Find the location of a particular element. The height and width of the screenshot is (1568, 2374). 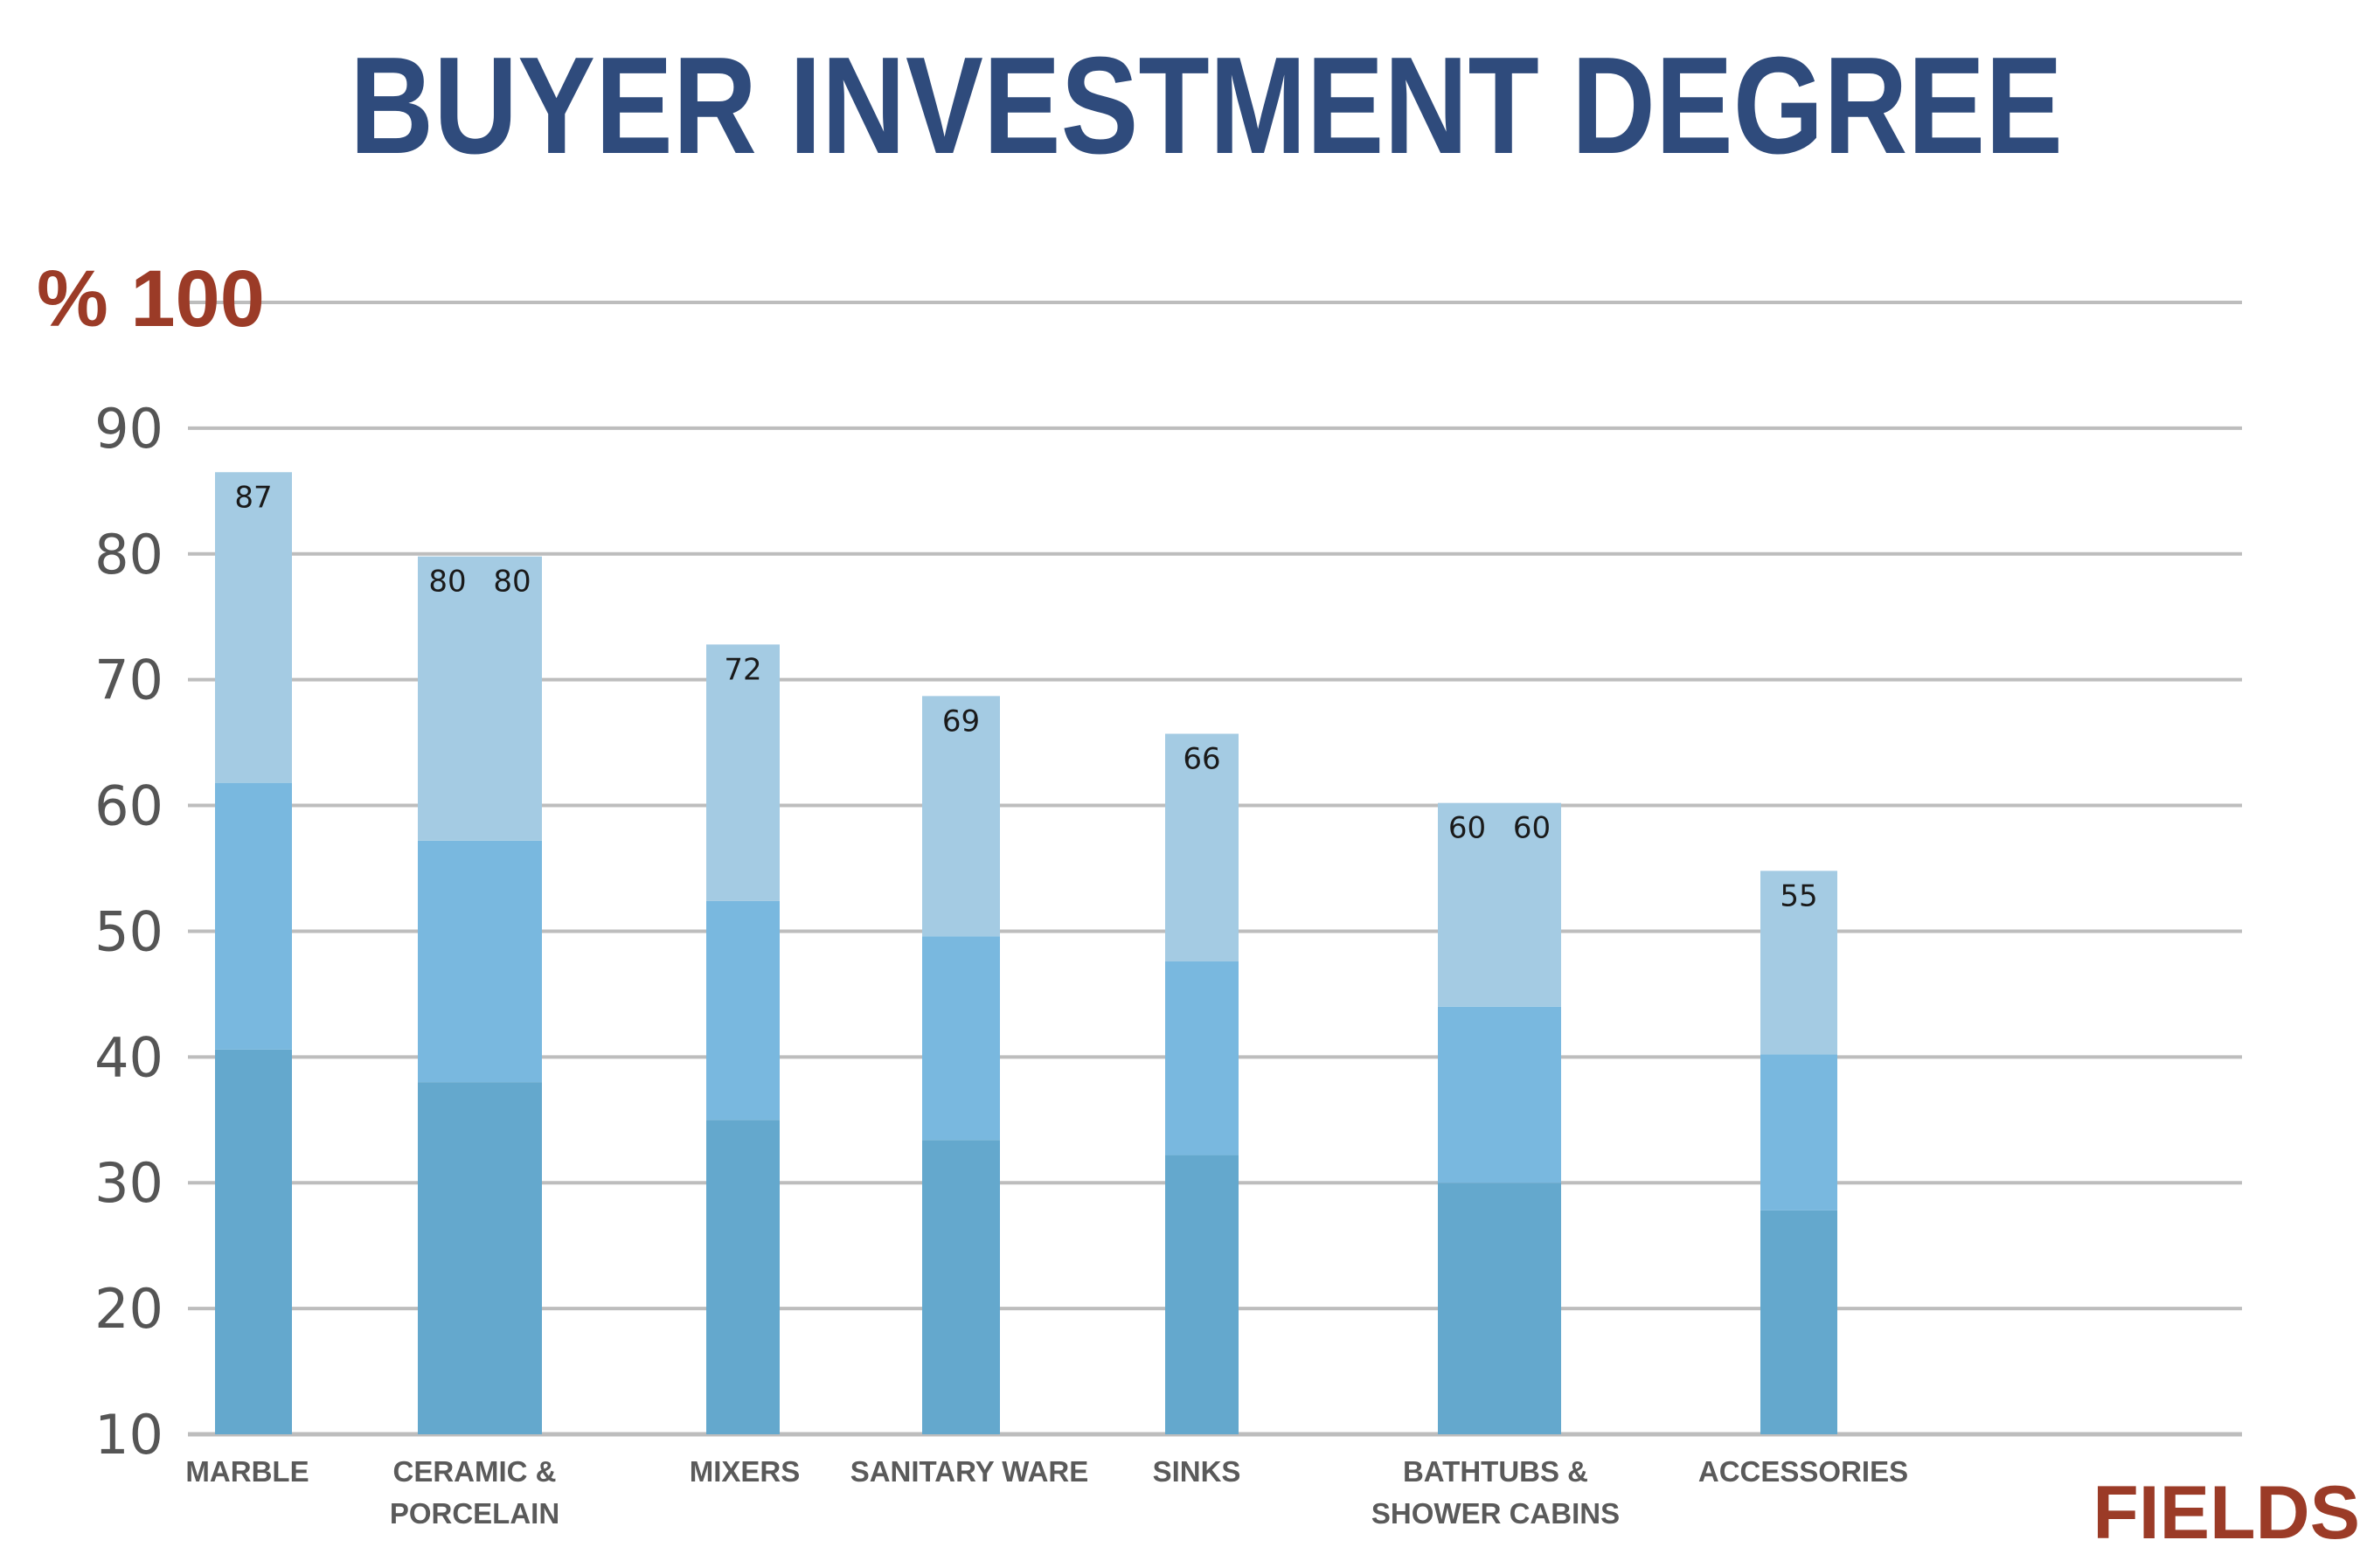

data-label-4-0: 66 is located at coordinates (1201, 760).